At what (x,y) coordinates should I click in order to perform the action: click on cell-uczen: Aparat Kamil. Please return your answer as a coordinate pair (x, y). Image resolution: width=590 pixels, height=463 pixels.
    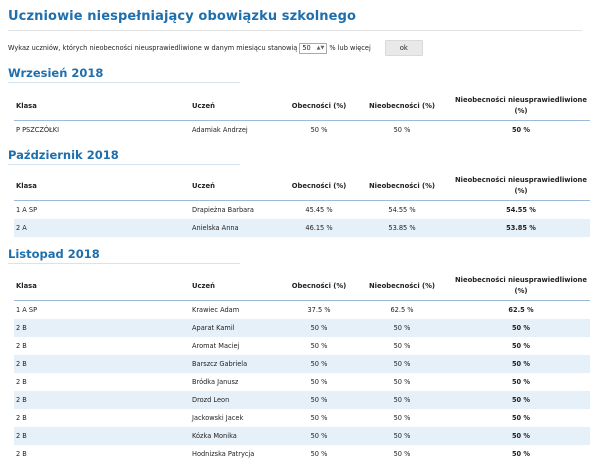
    Looking at the image, I should click on (236, 328).